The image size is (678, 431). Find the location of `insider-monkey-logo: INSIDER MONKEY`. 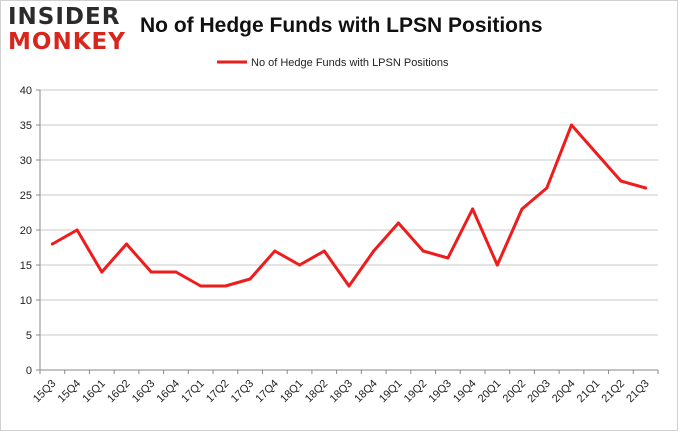

insider-monkey-logo: INSIDER MONKEY is located at coordinates (67, 30).